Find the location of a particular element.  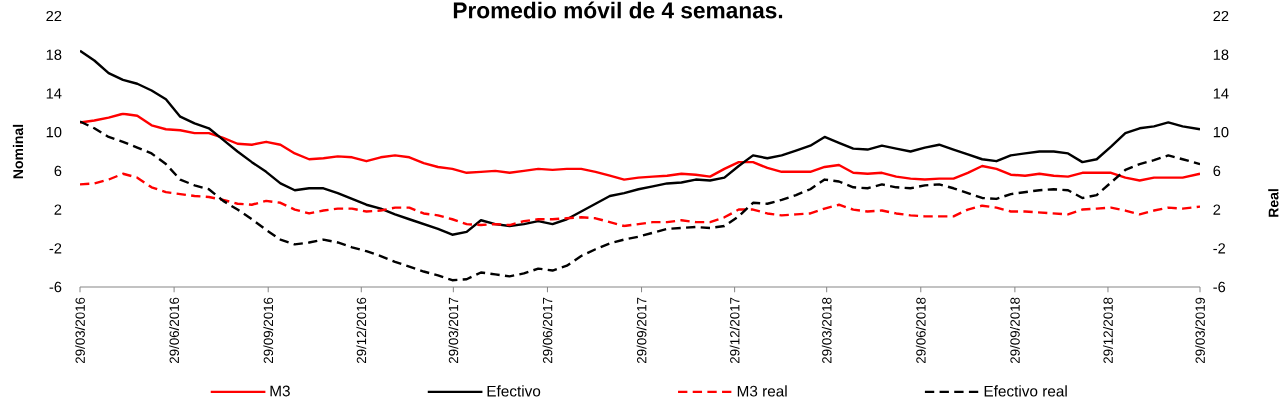

y2-tick-label: 10 is located at coordinates (1221, 132).